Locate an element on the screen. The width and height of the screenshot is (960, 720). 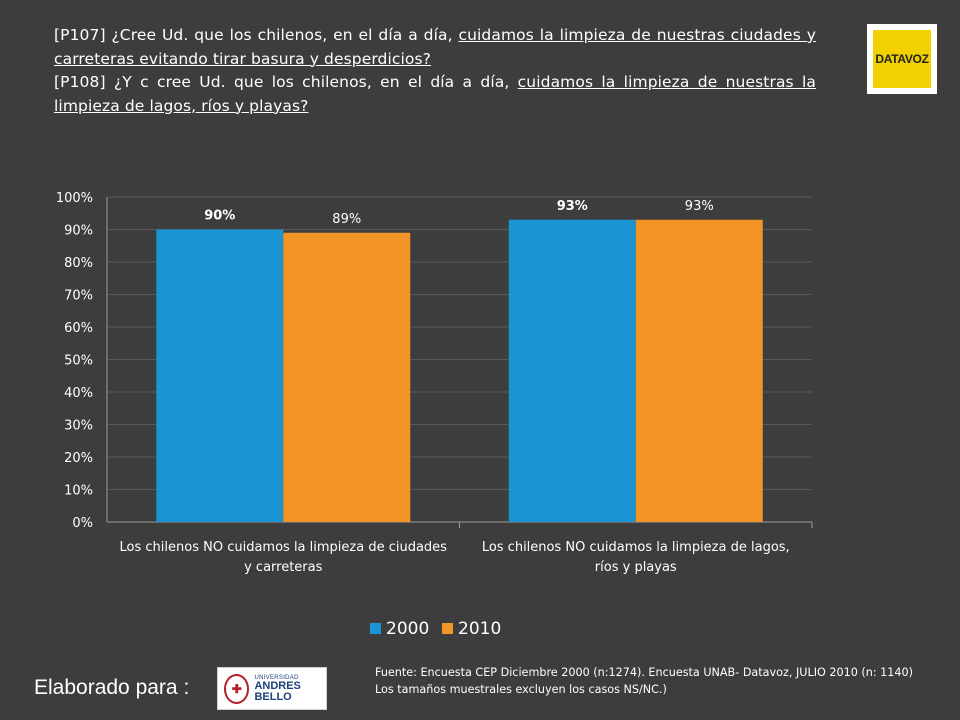
data-label: 90% is located at coordinates (219, 216).